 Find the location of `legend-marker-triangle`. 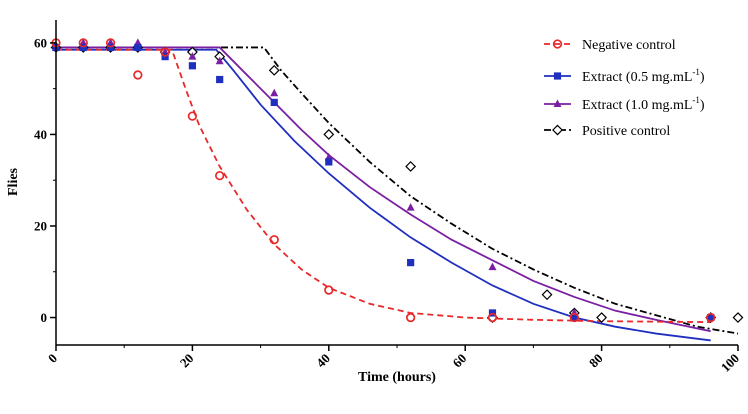

legend-marker-triangle is located at coordinates (557, 103).